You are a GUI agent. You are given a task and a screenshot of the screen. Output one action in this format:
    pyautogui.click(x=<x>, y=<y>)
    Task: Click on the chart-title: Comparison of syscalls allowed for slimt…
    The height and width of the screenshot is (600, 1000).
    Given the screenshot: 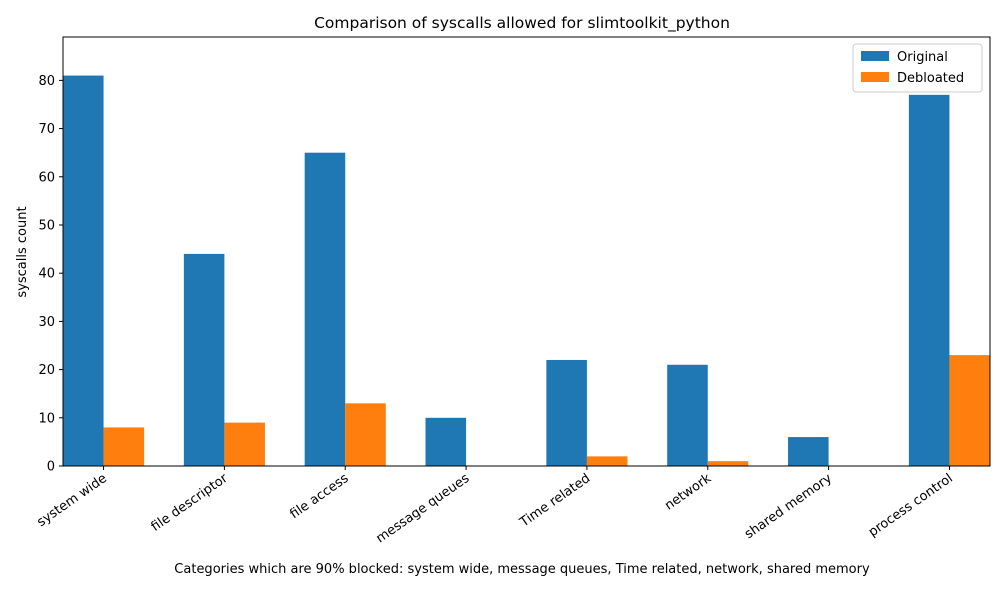 What is the action you would take?
    pyautogui.click(x=522, y=23)
    